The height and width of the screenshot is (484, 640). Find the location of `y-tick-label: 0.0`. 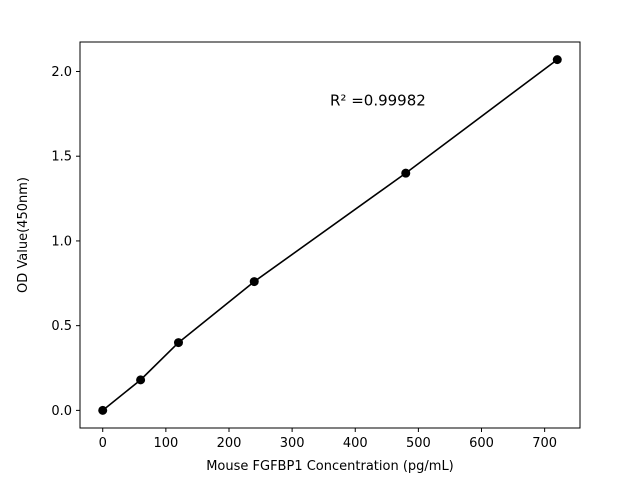

y-tick-label: 0.0 is located at coordinates (61, 411).